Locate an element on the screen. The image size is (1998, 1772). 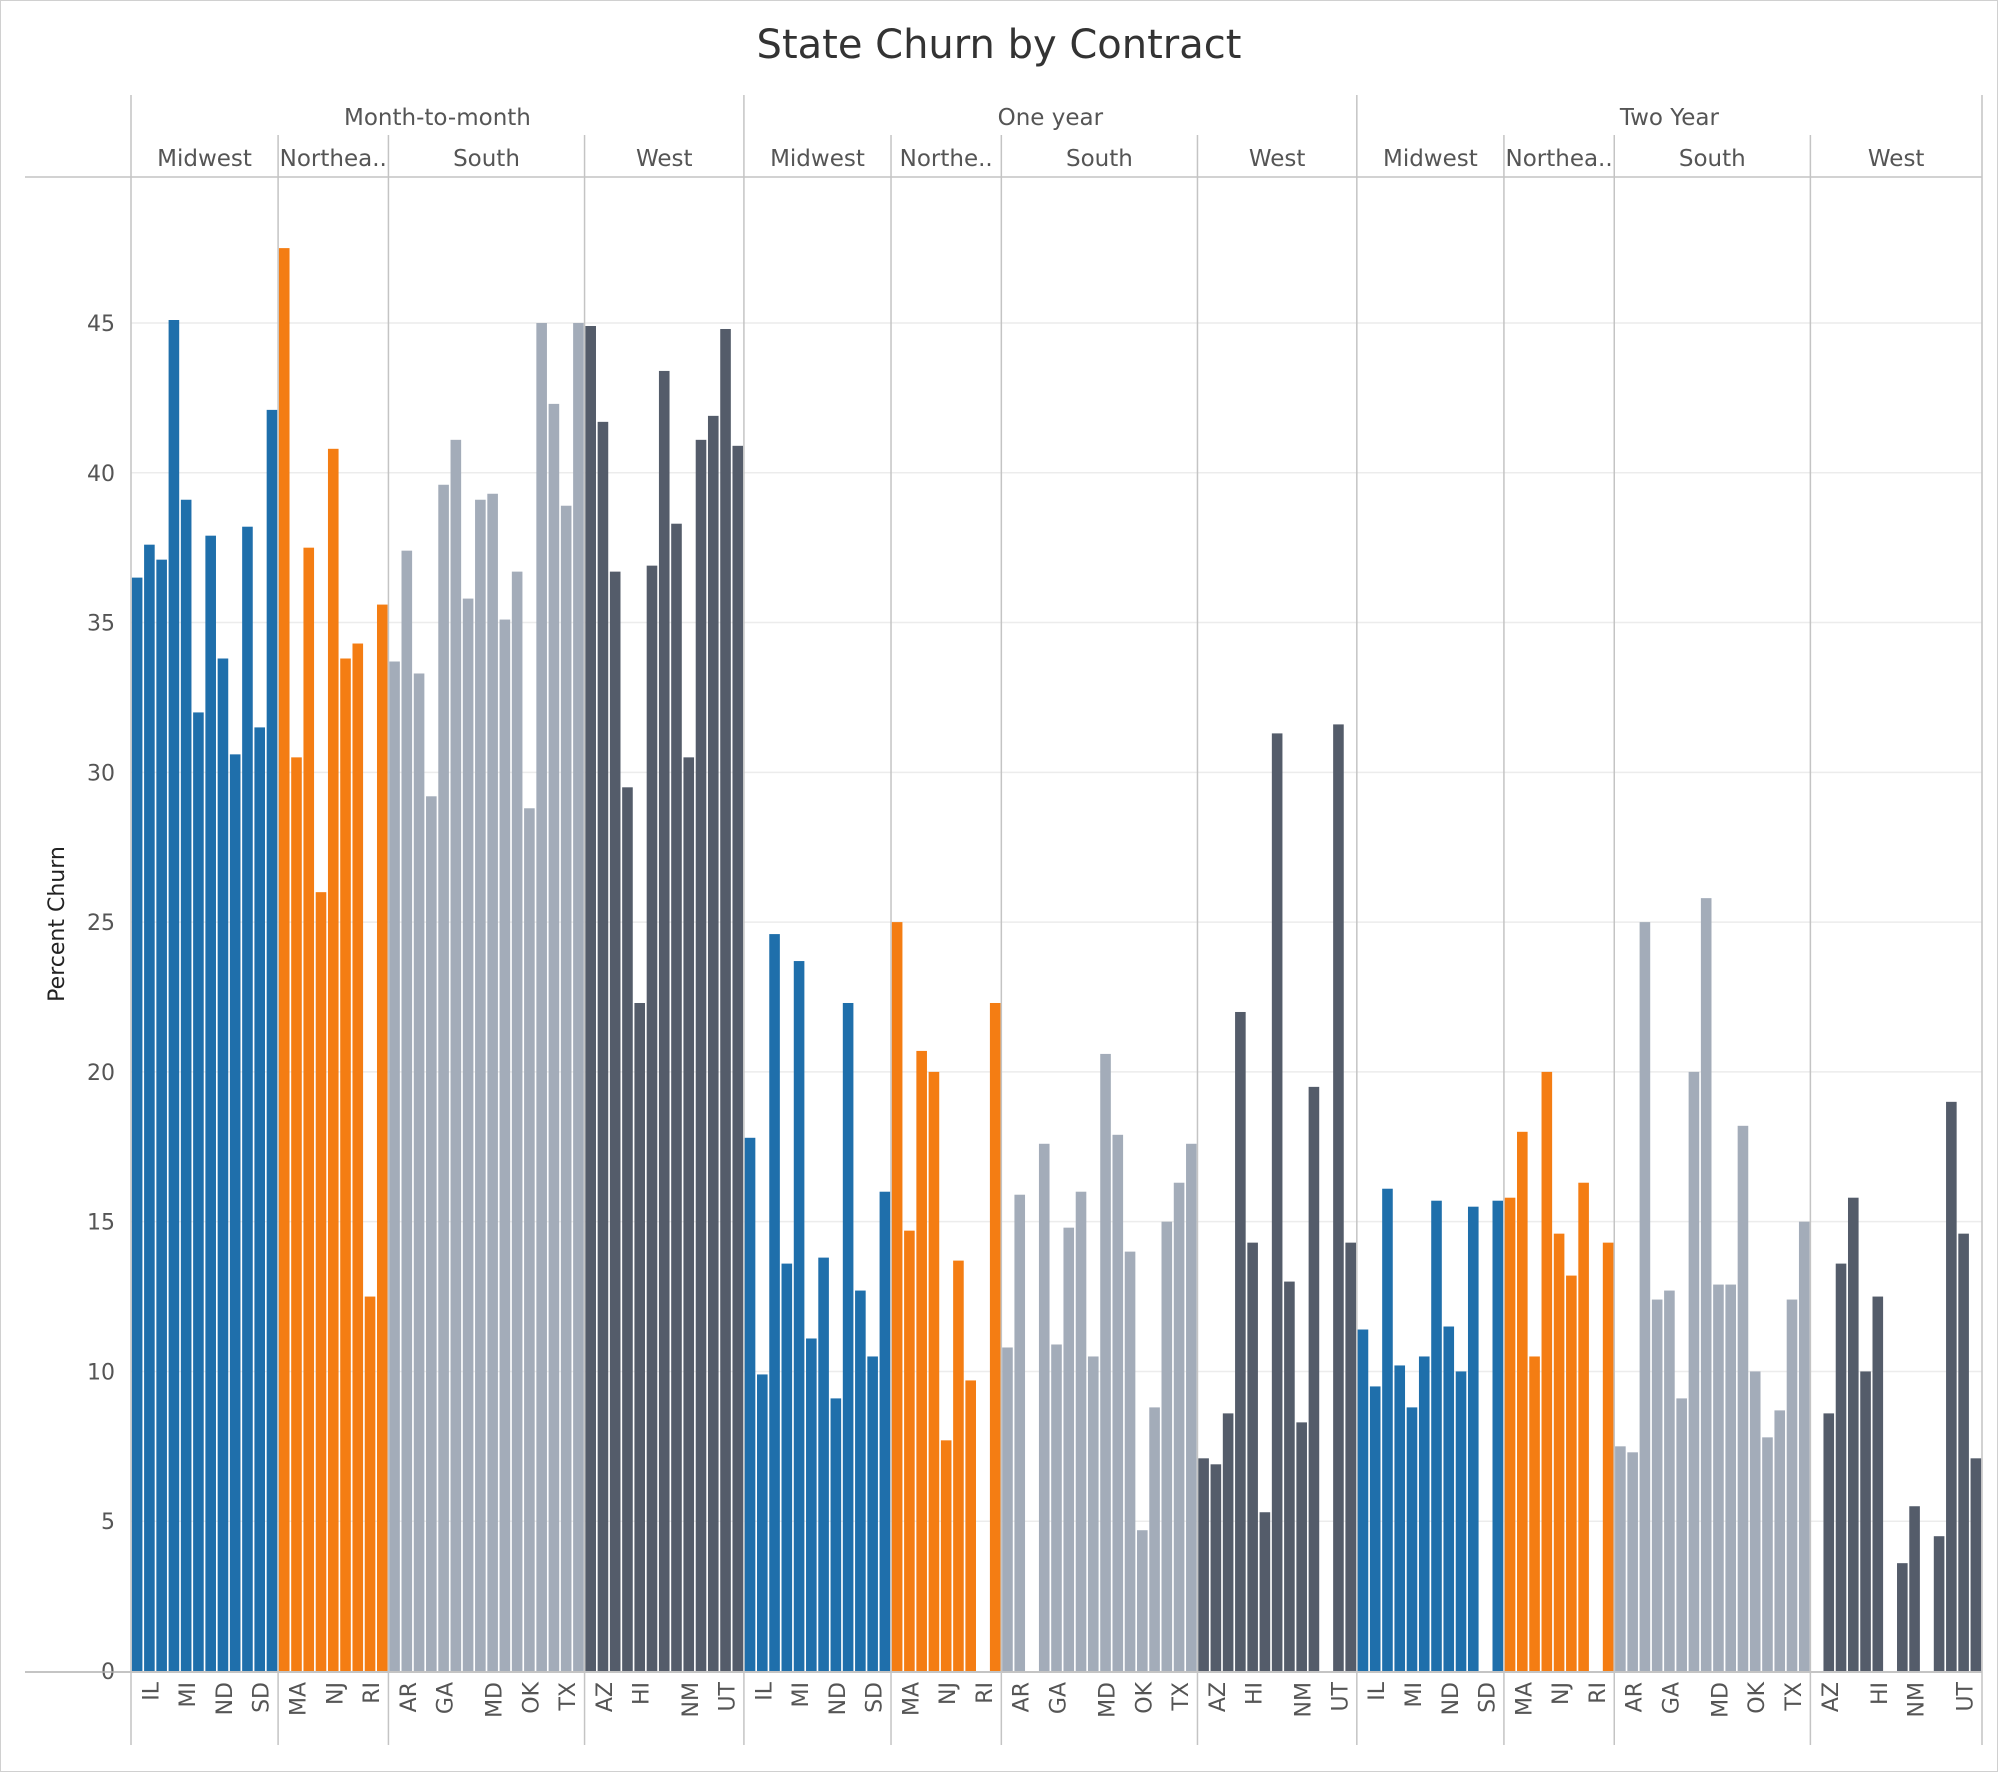
x-tick-label-az: AZ is located at coordinates (1831, 1697).